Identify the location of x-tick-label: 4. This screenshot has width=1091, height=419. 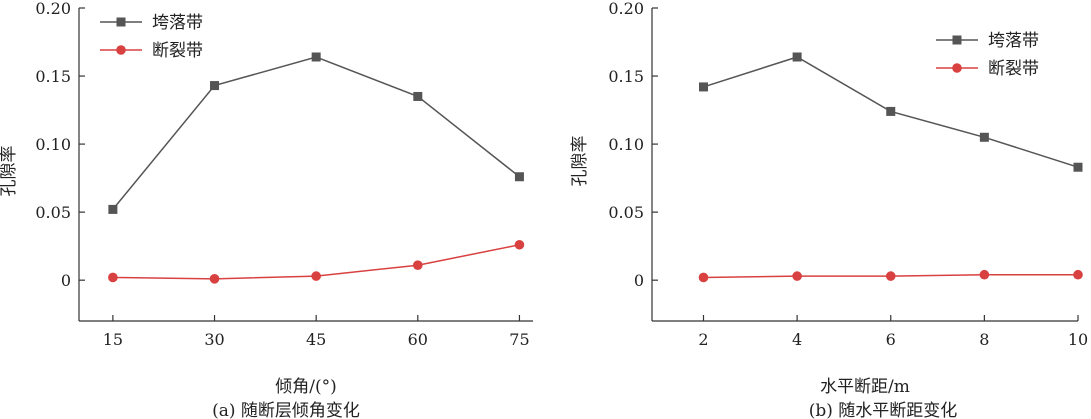
(797, 339).